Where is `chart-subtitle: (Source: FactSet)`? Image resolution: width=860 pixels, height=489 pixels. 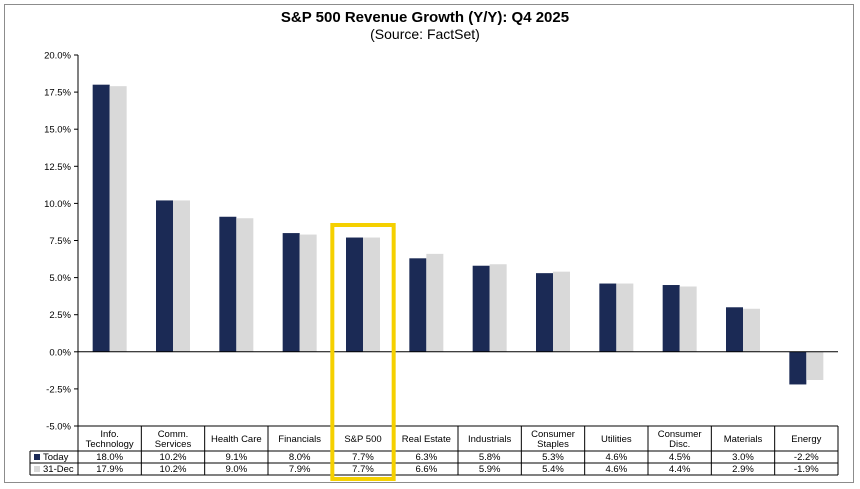 chart-subtitle: (Source: FactSet) is located at coordinates (425, 34).